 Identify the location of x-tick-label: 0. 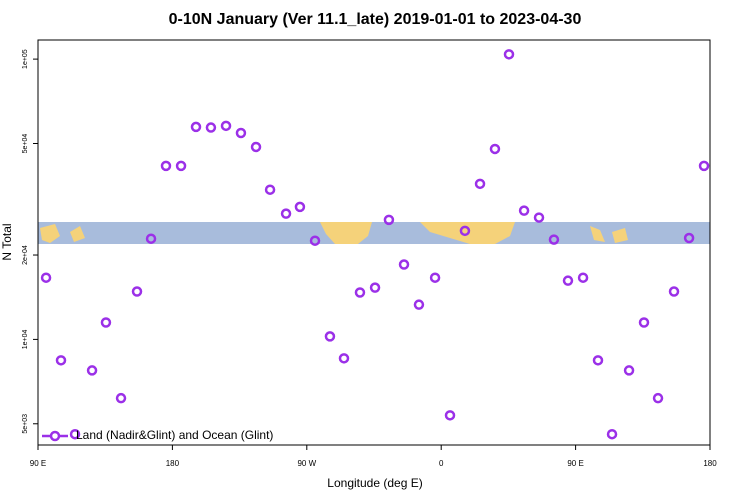
(441, 463).